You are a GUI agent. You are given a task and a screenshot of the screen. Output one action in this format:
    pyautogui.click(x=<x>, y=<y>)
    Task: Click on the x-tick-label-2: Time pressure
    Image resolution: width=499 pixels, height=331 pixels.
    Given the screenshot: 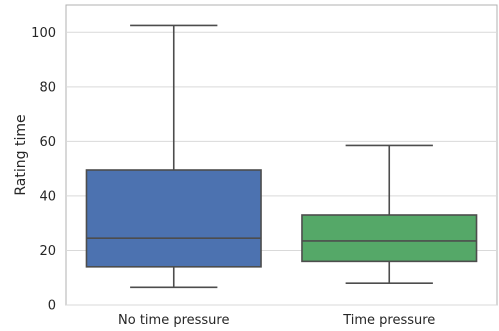 What is the action you would take?
    pyautogui.click(x=388, y=320)
    